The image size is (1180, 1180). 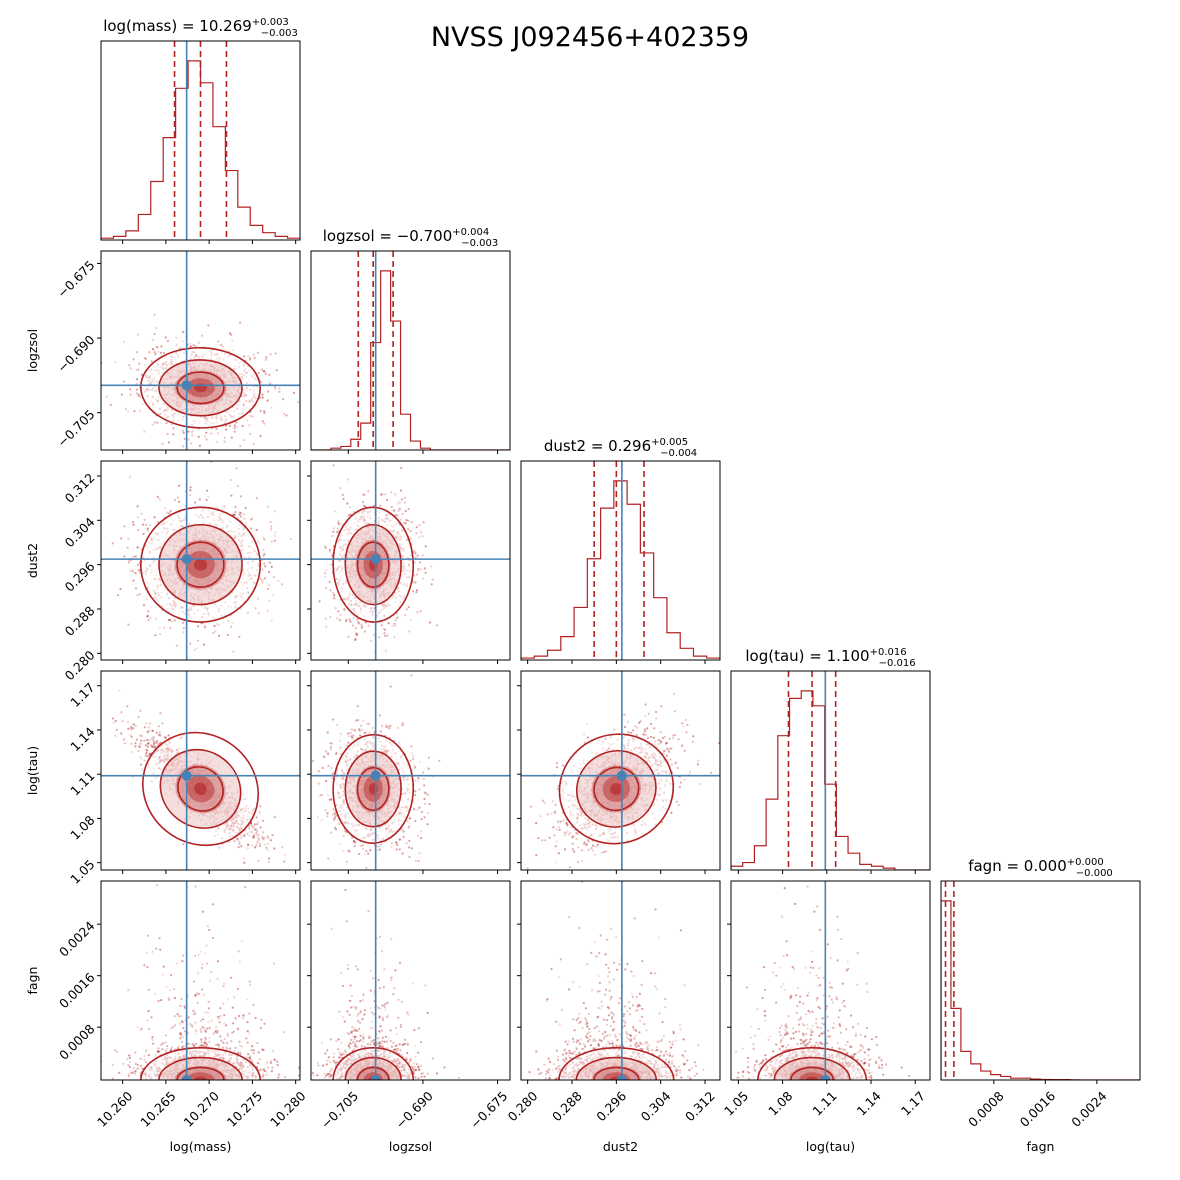 I want to click on panel-content, so click(x=200, y=352).